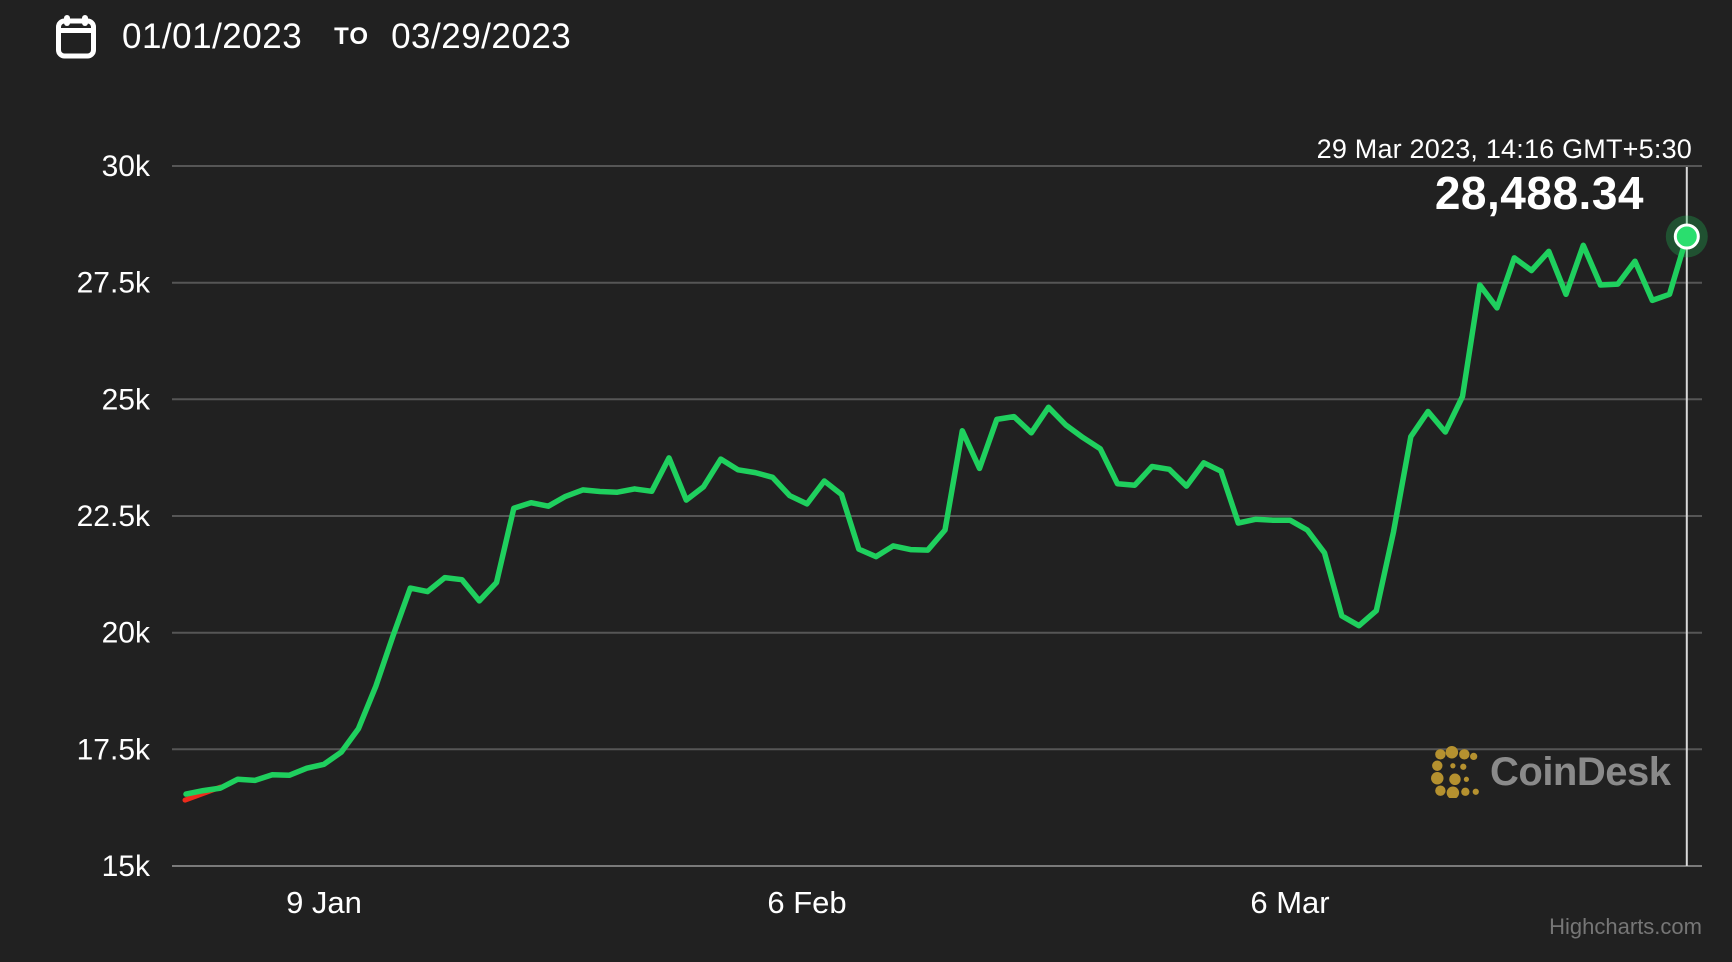  I want to click on y-axis-label-17.5k: 17.5k, so click(114, 749).